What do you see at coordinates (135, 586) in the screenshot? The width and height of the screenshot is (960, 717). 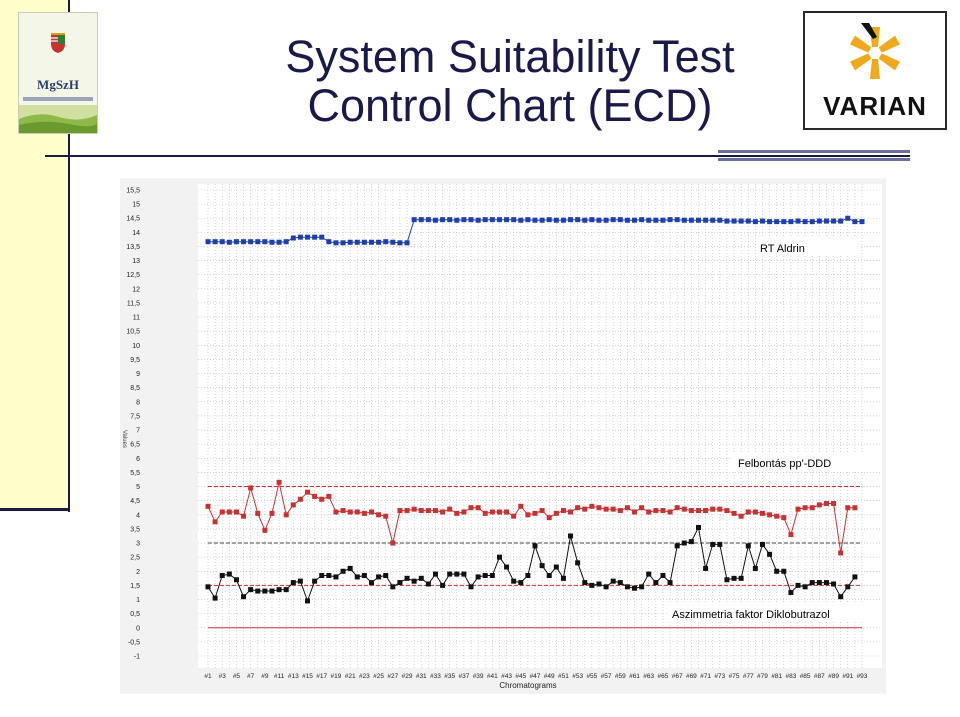 I see `y-tick-label: 1,5` at bounding box center [135, 586].